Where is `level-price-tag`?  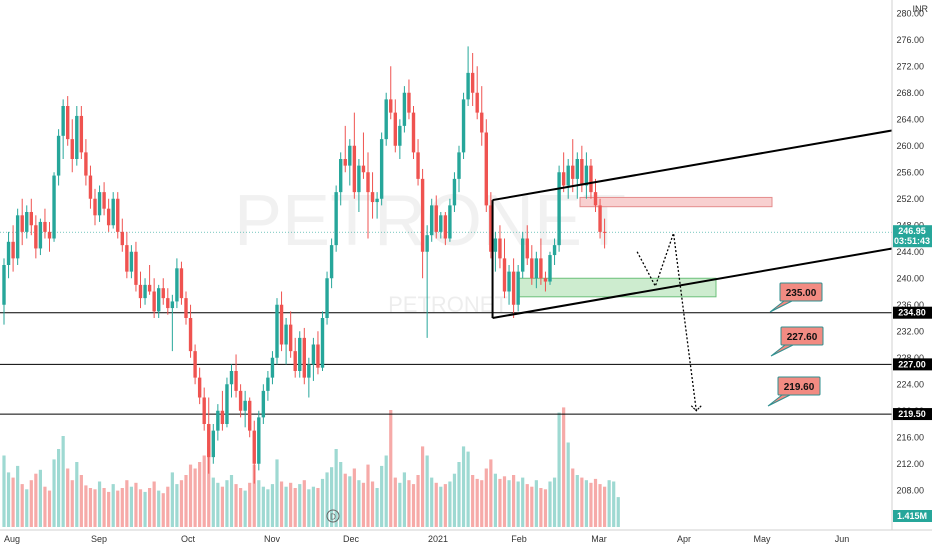
level-price-tag is located at coordinates (912, 414).